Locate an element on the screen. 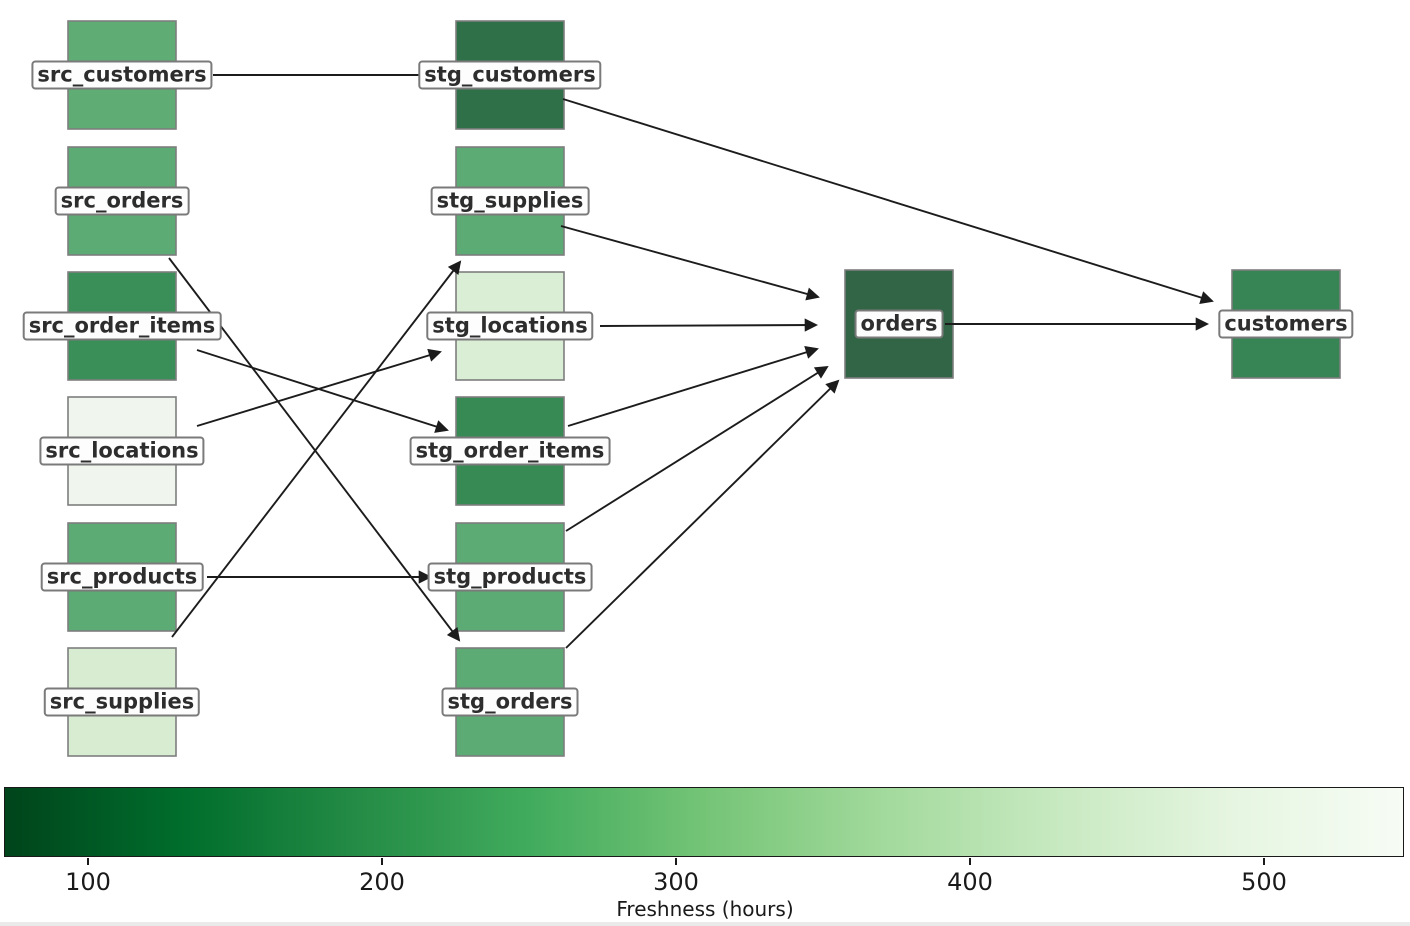  edge-stg_orders-to-orders is located at coordinates (702, 514).